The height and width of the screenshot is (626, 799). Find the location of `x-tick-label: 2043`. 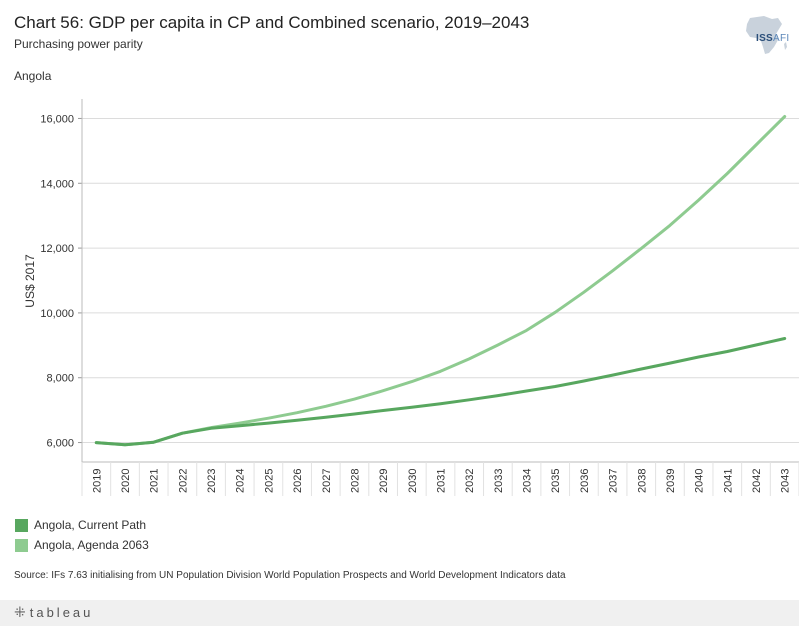

x-tick-label: 2043 is located at coordinates (786, 481).